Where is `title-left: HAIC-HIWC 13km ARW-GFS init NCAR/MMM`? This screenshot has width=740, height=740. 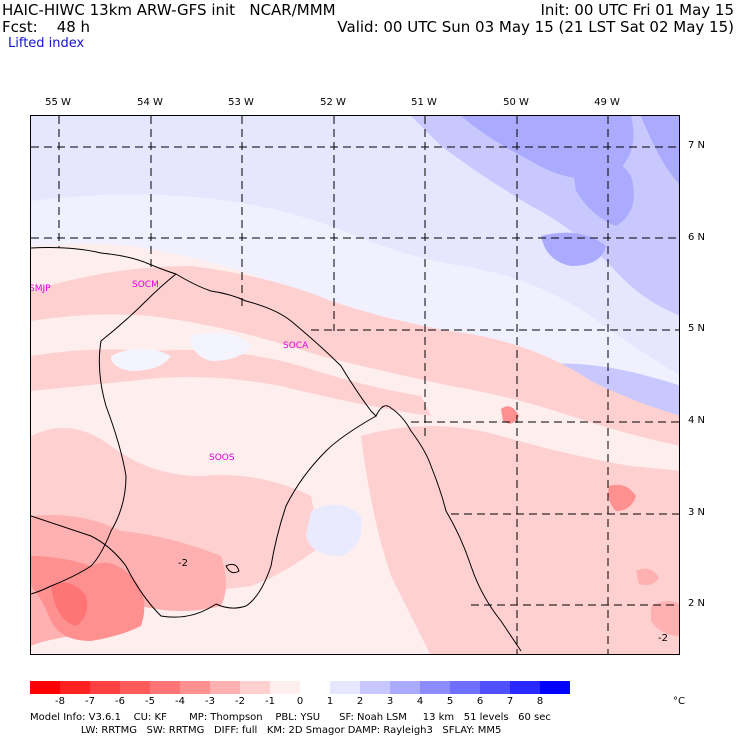 title-left: HAIC-HIWC 13km ARW-GFS init NCAR/MMM is located at coordinates (169, 10).